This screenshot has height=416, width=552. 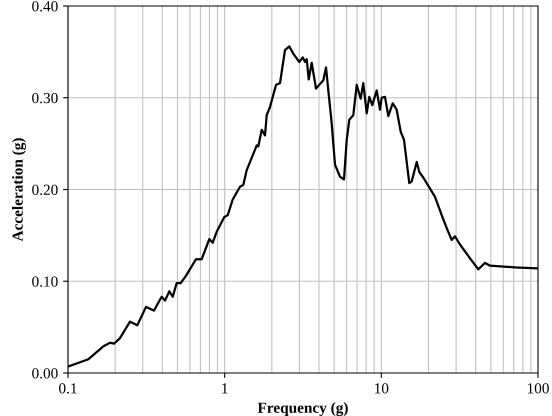 What do you see at coordinates (303, 409) in the screenshot?
I see `x-axis-title: Frequency (g)` at bounding box center [303, 409].